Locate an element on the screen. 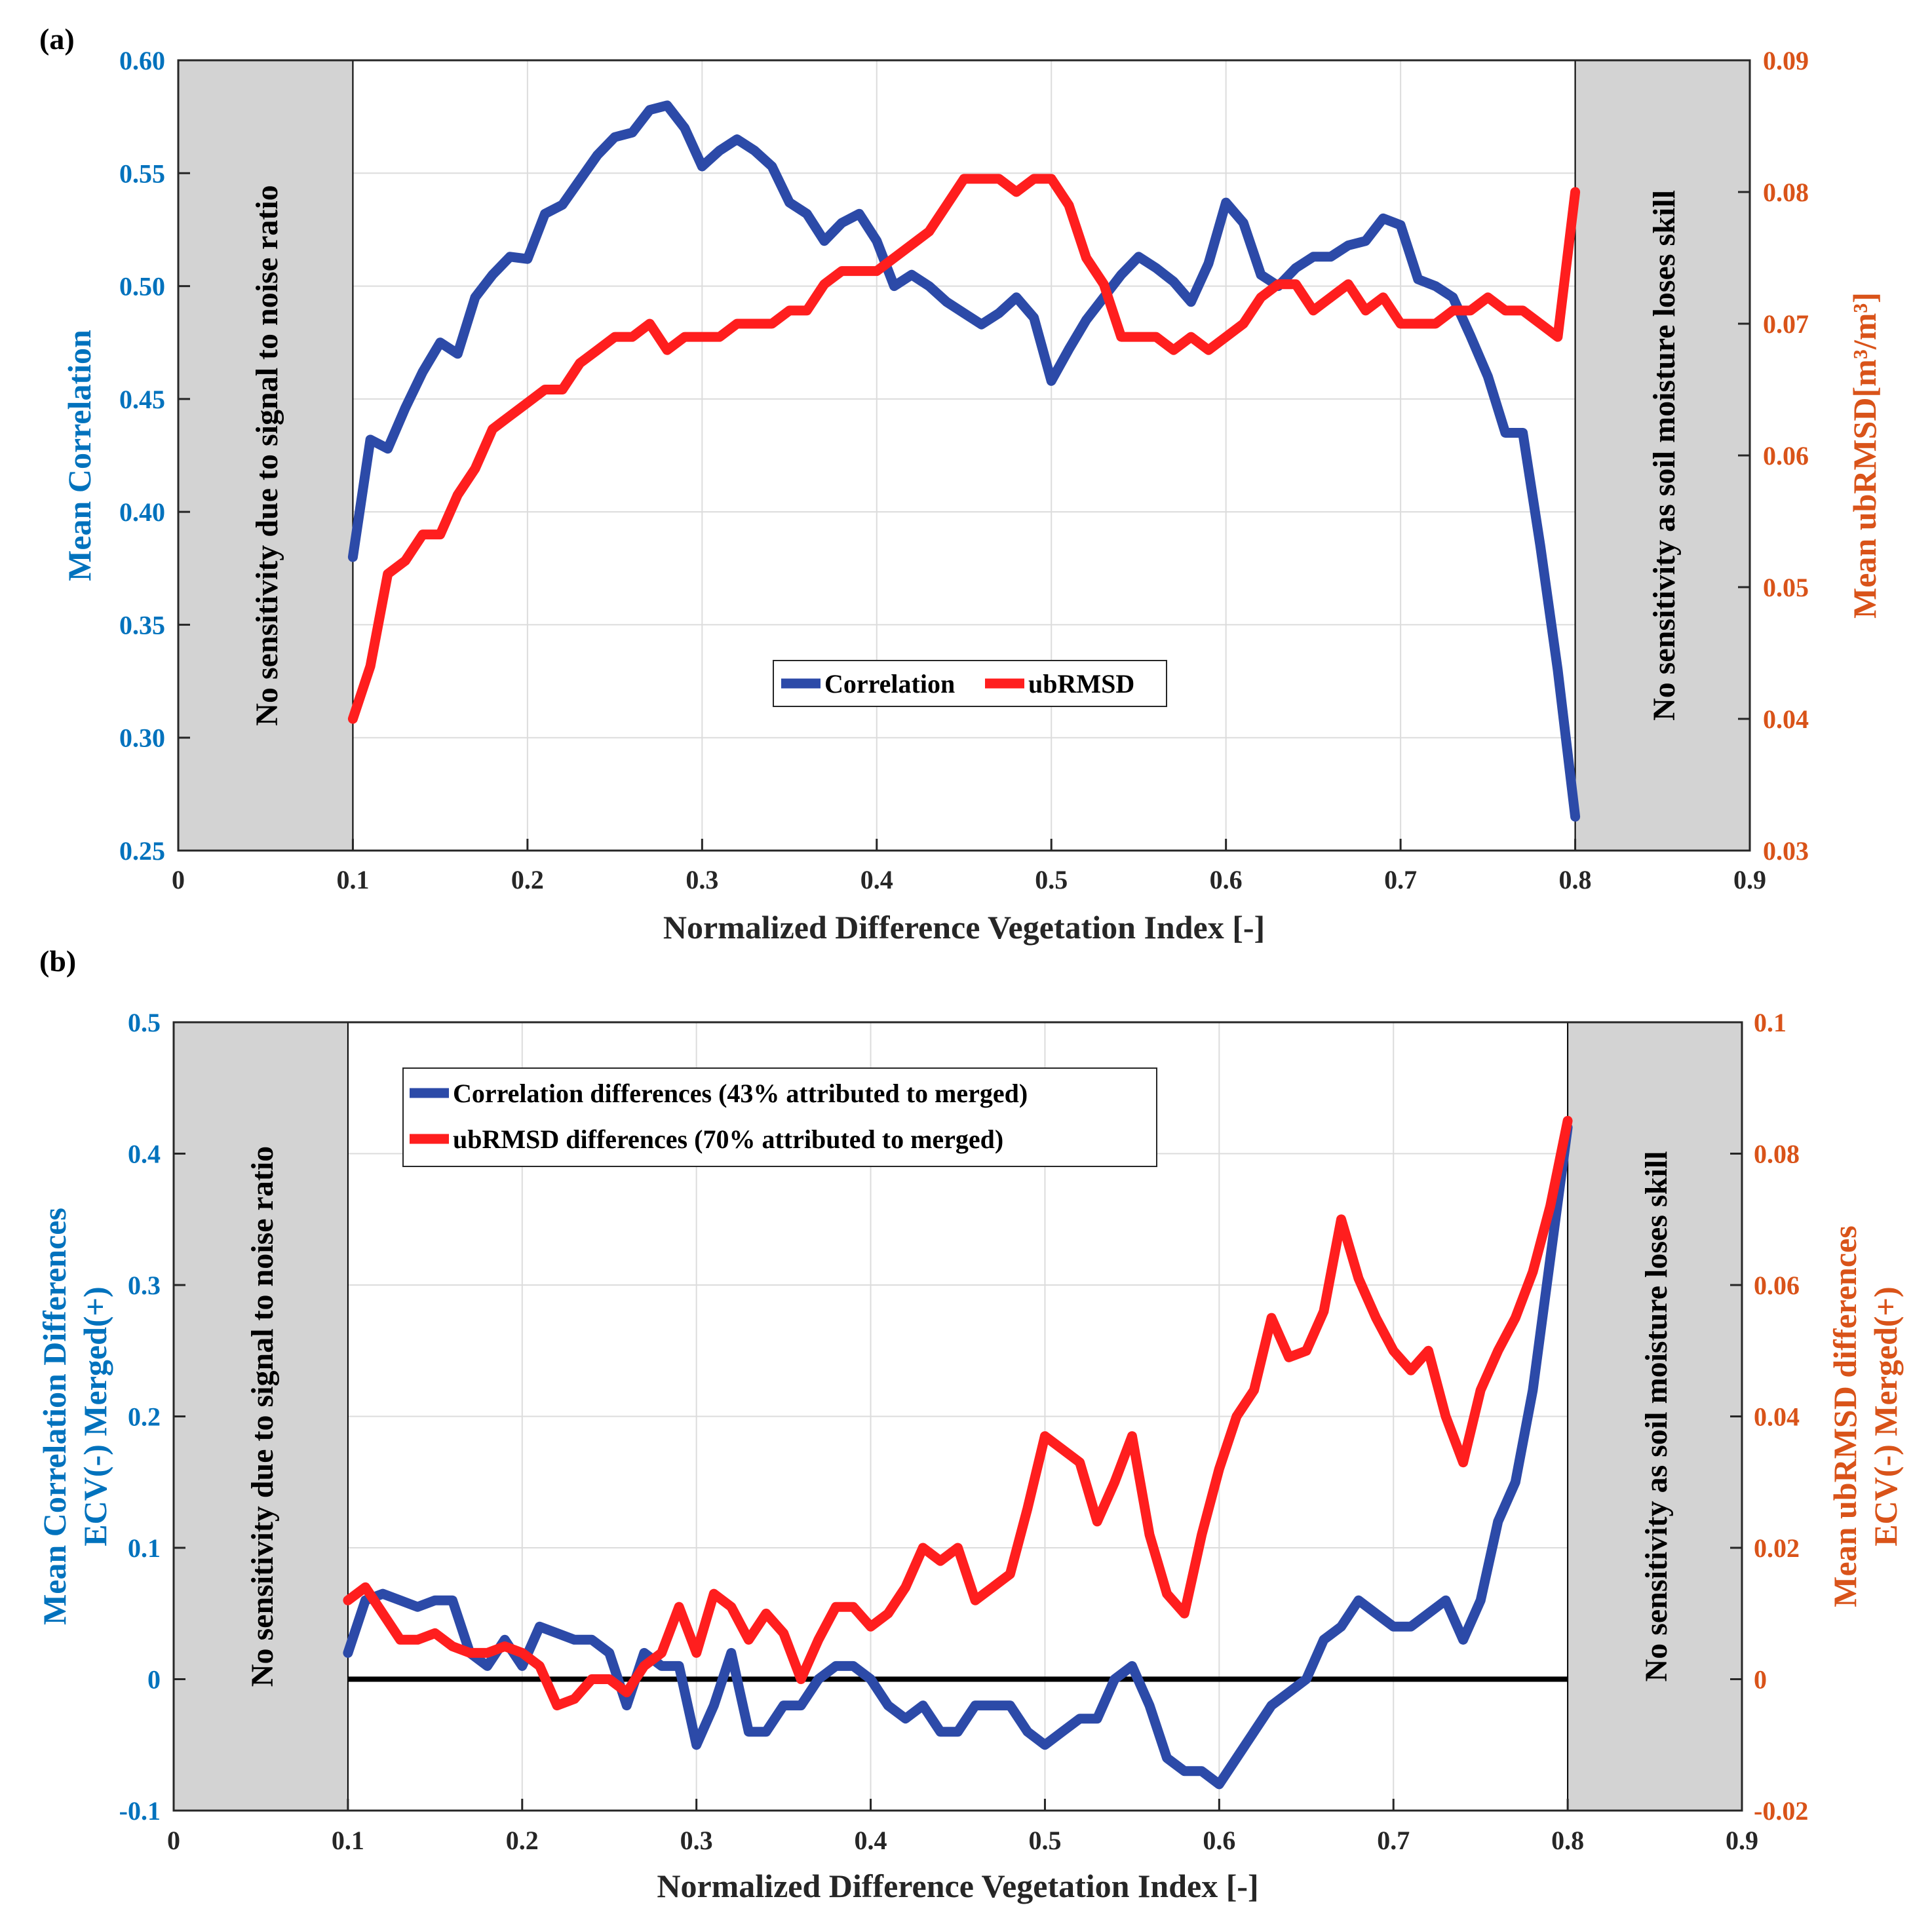 This screenshot has width=1932, height=1920. y-right-tick-label: 0.04 is located at coordinates (1777, 1417).